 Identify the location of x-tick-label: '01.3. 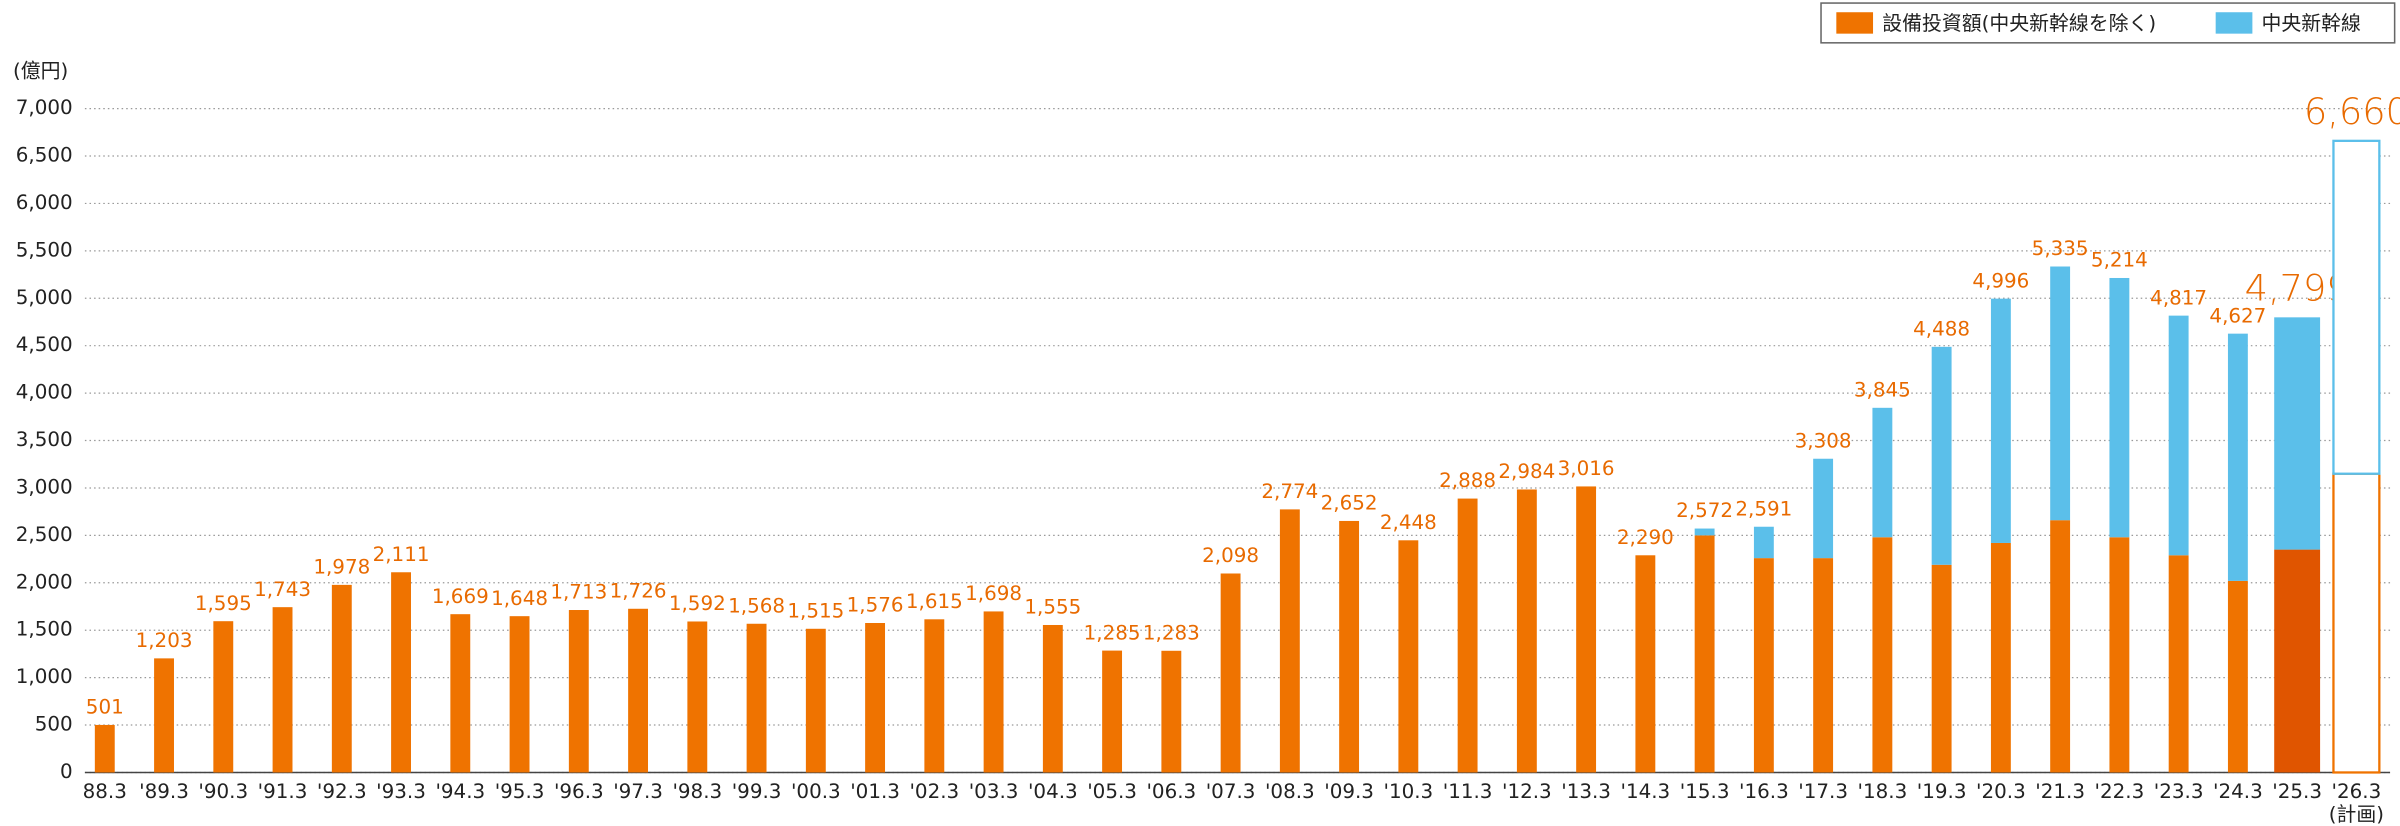
(875, 791).